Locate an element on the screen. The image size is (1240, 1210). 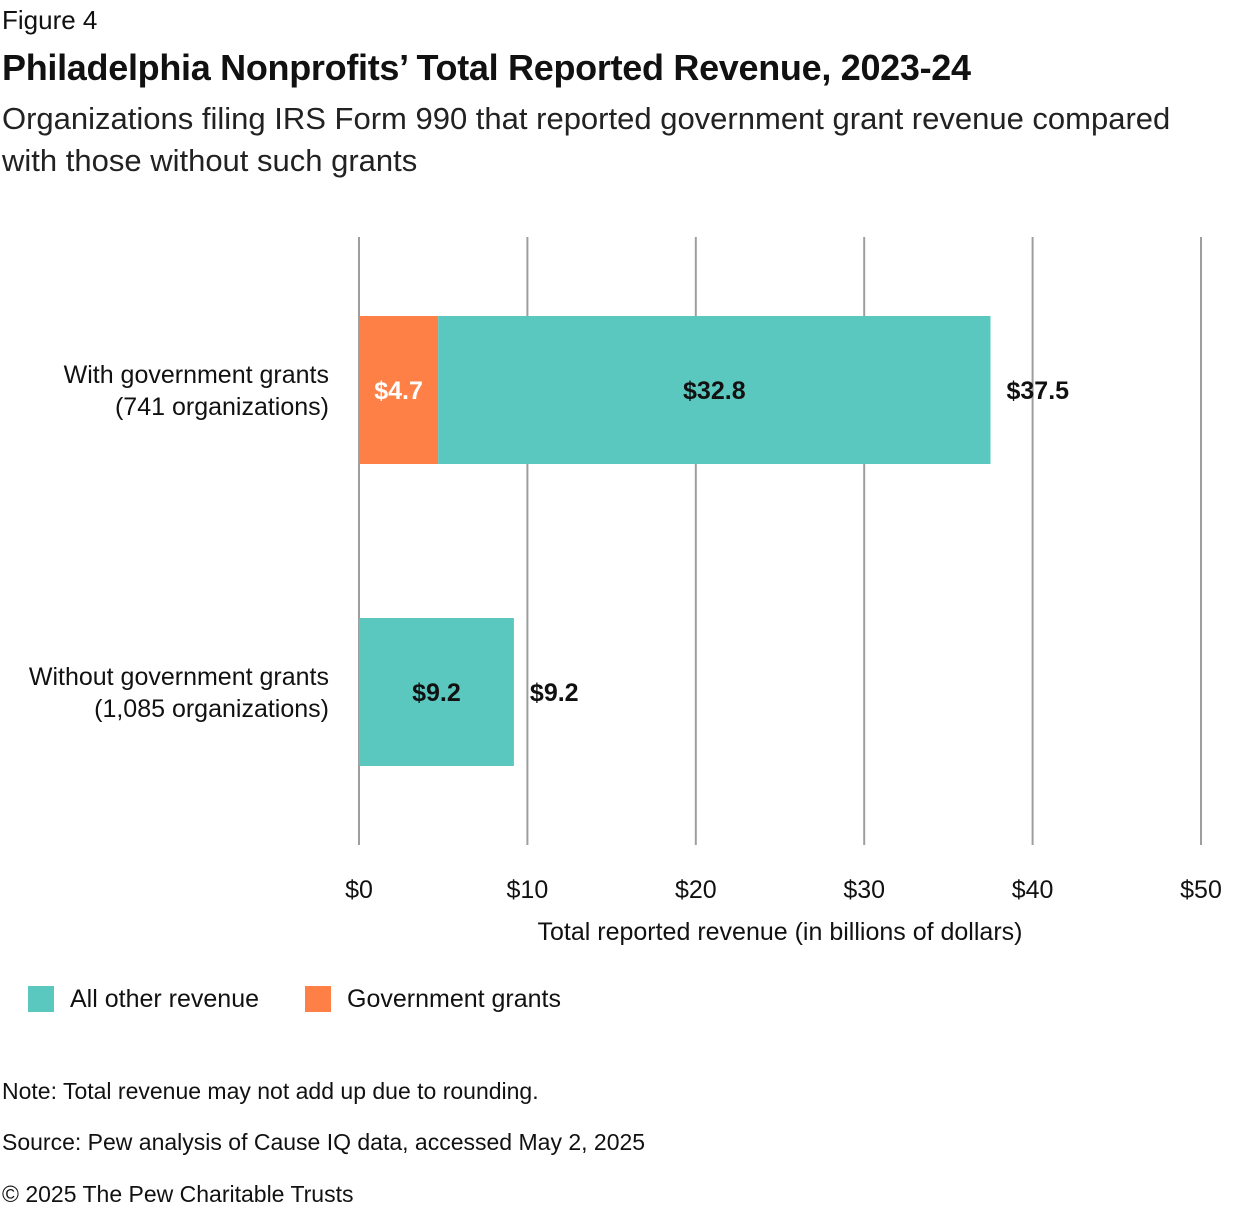
legend-label-all-other-revenue: All other revenue is located at coordinates (165, 998).